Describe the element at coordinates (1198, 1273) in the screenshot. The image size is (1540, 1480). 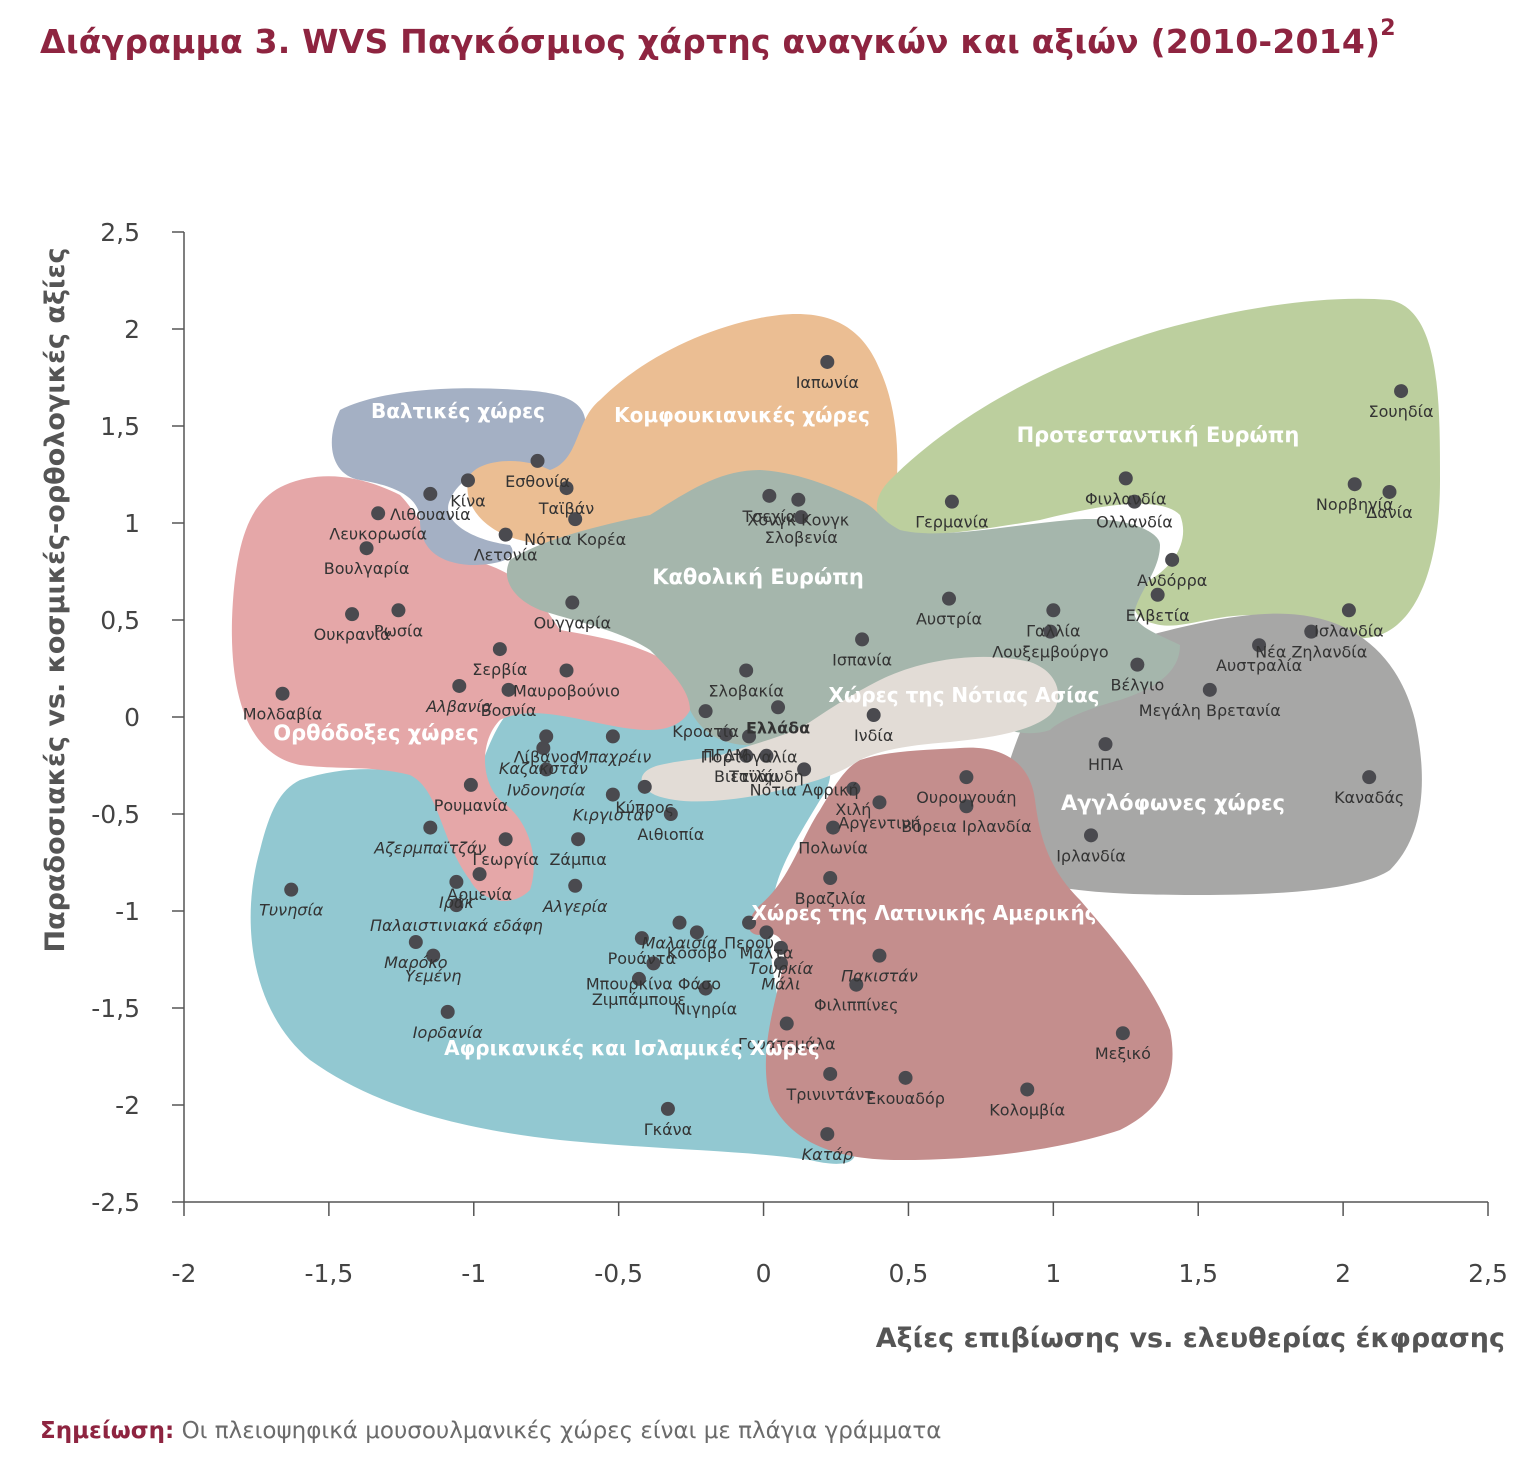
I see `x-tick-label: 1,5` at that location.